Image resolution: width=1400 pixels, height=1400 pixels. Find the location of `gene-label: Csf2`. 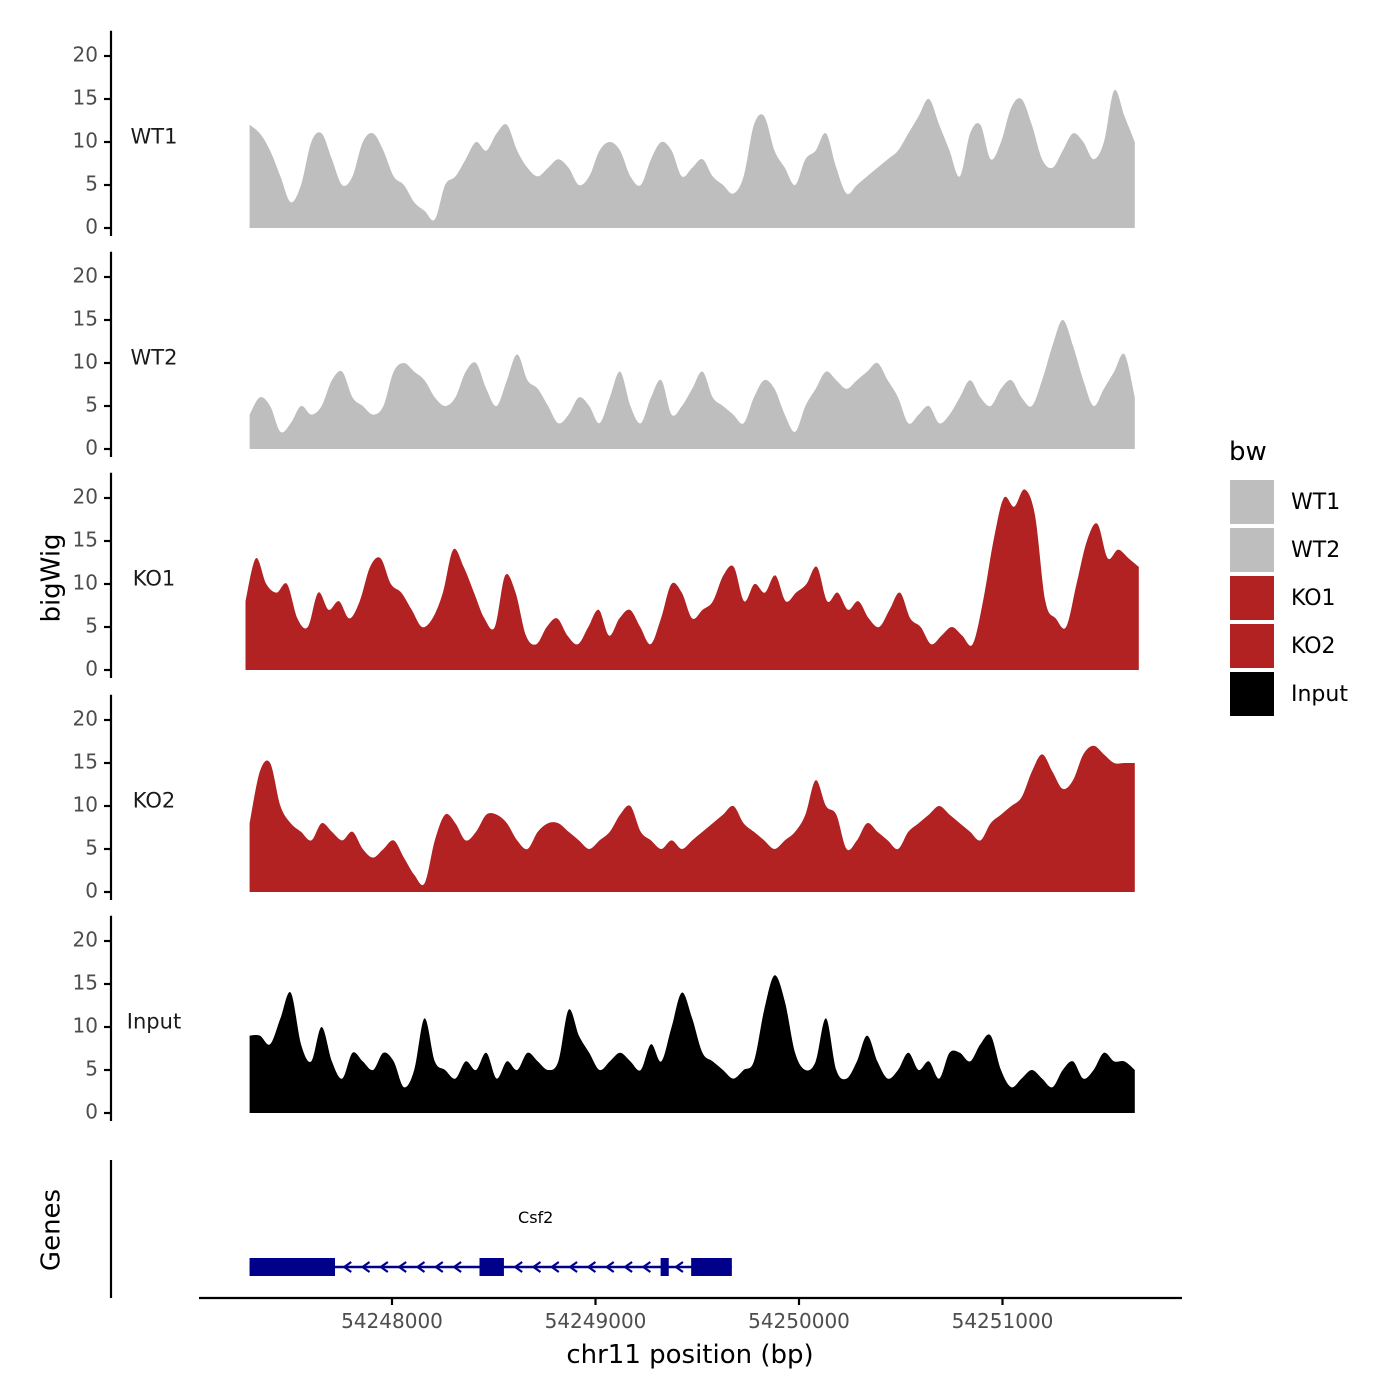

gene-label: Csf2 is located at coordinates (535, 1217).